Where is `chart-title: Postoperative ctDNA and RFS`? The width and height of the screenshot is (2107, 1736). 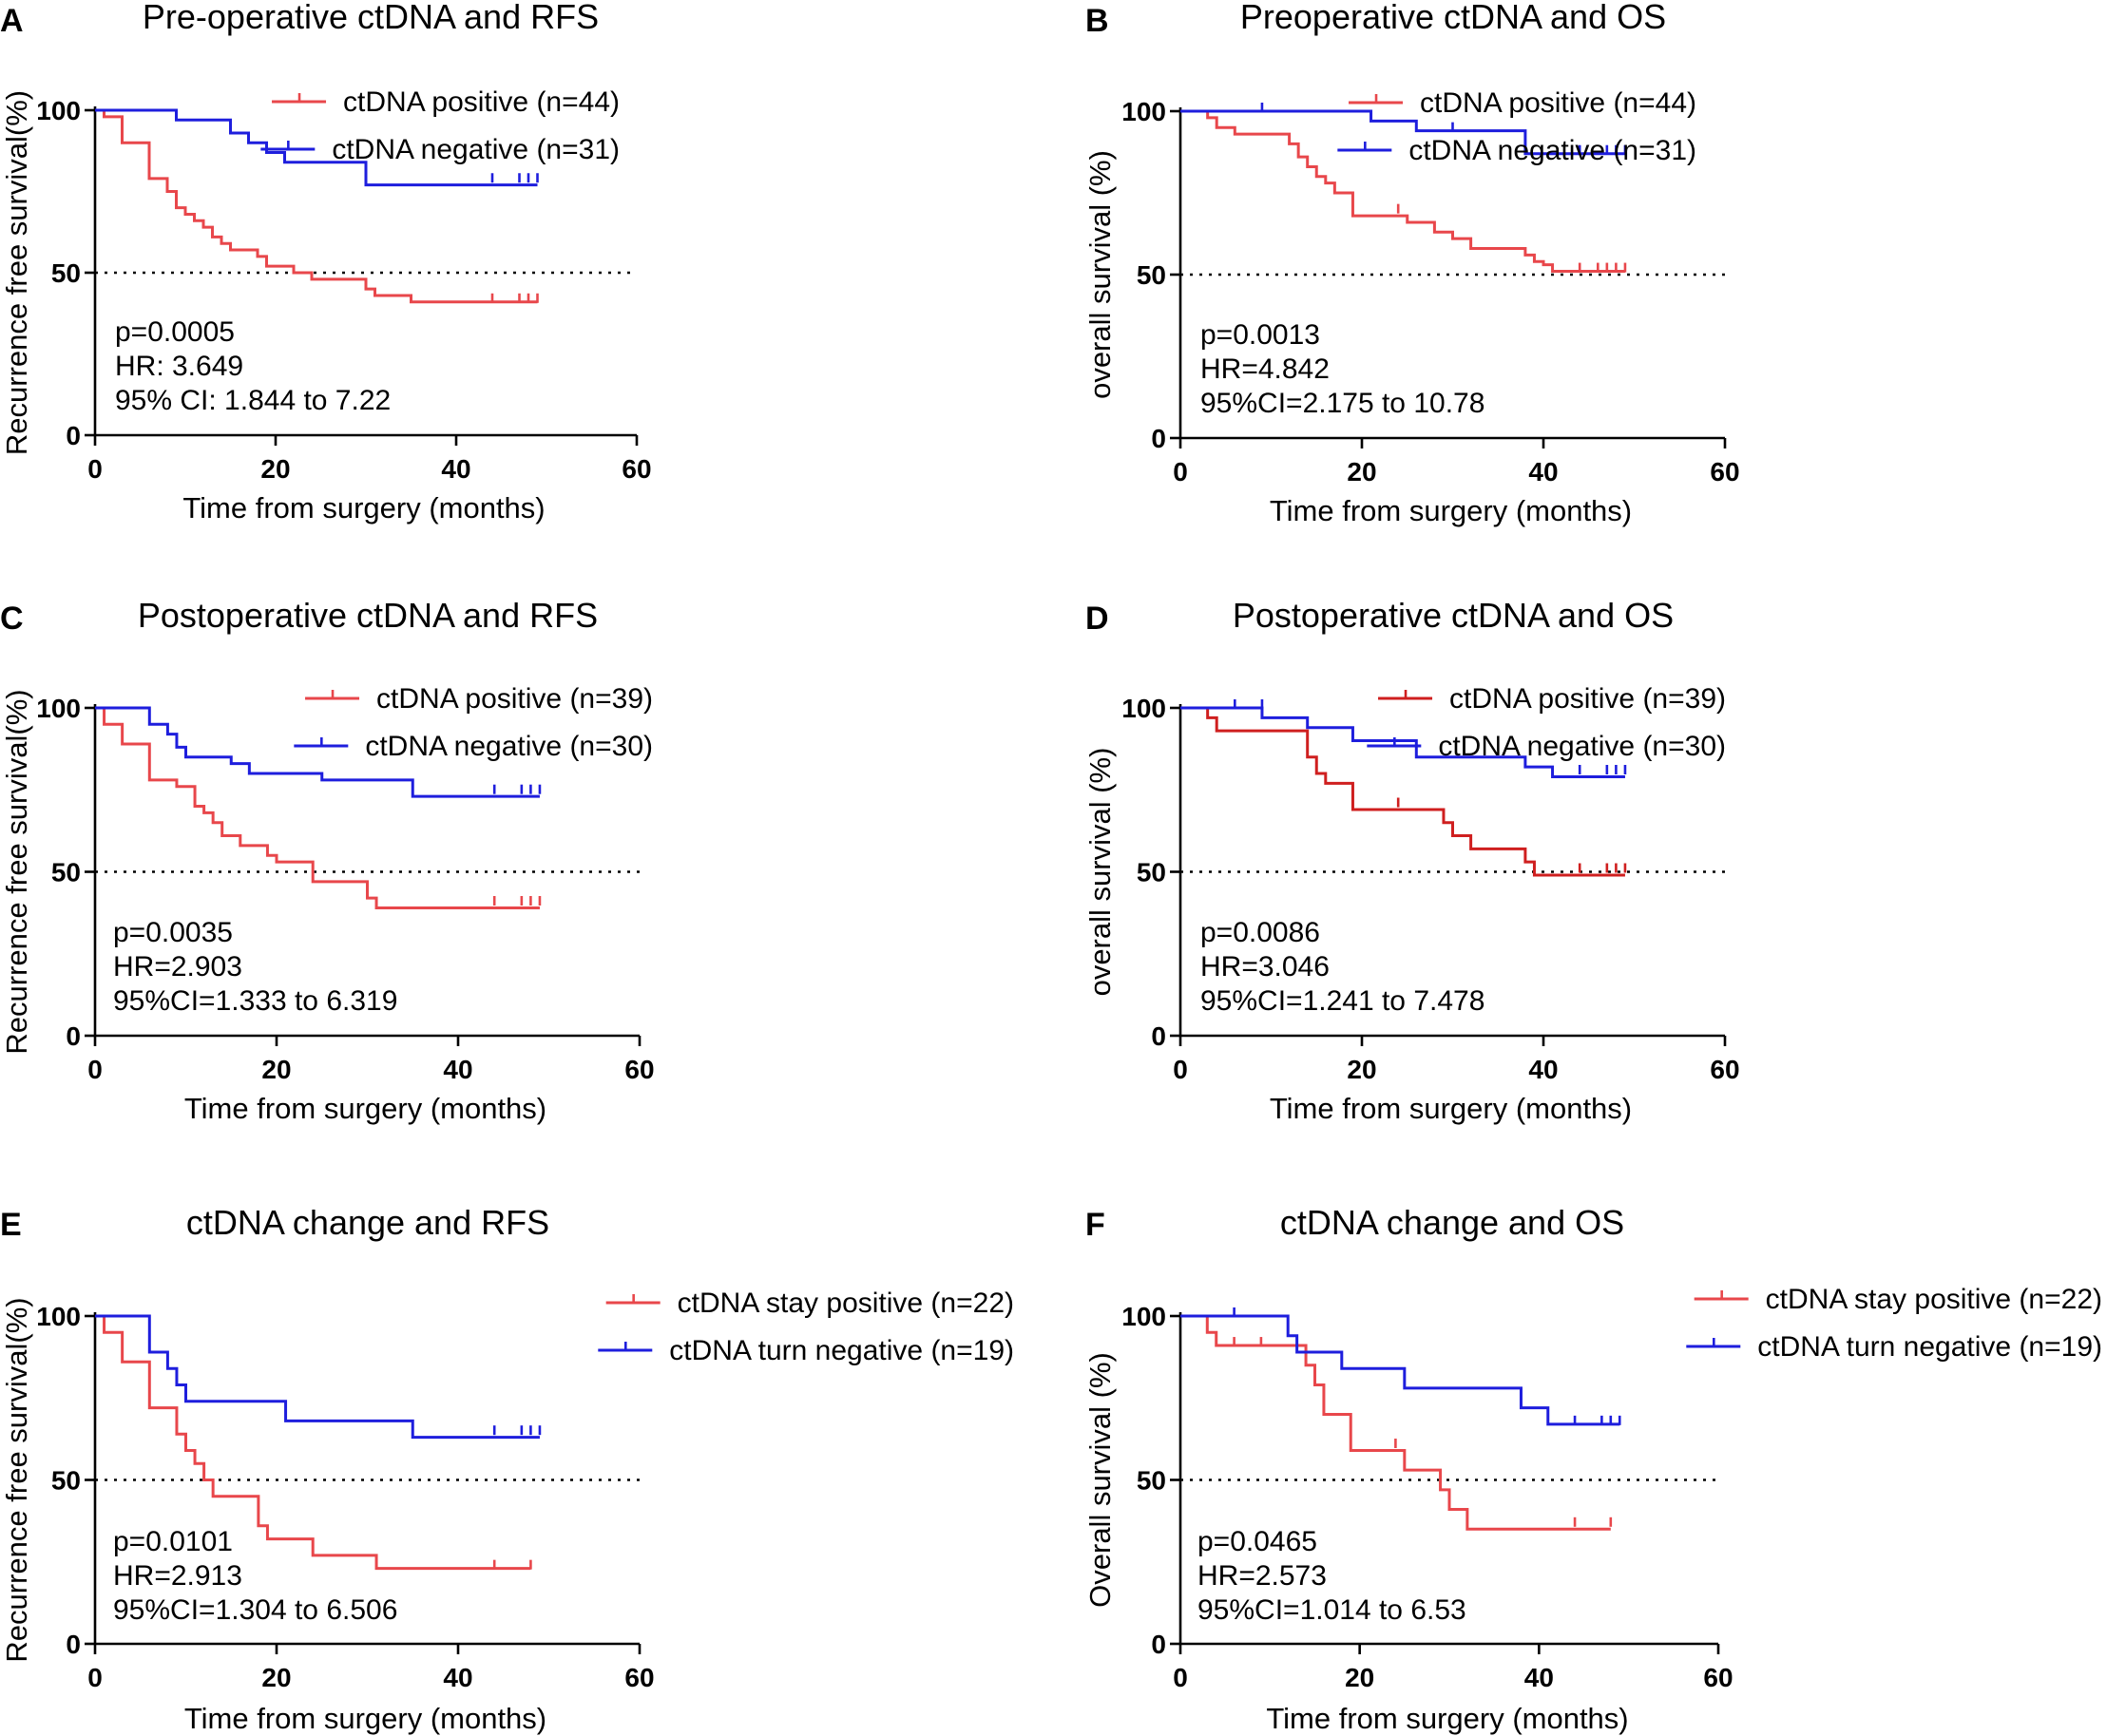
chart-title: Postoperative ctDNA and RFS is located at coordinates (368, 616).